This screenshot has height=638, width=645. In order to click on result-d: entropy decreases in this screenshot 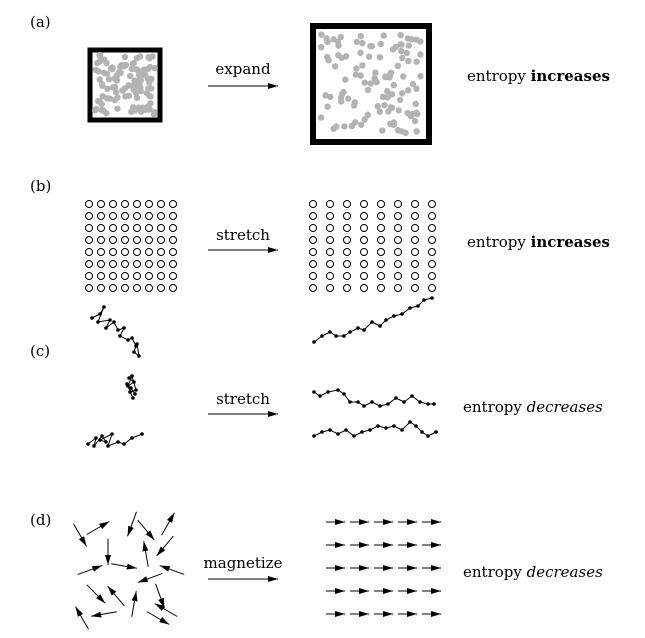, I will do `click(533, 572)`.